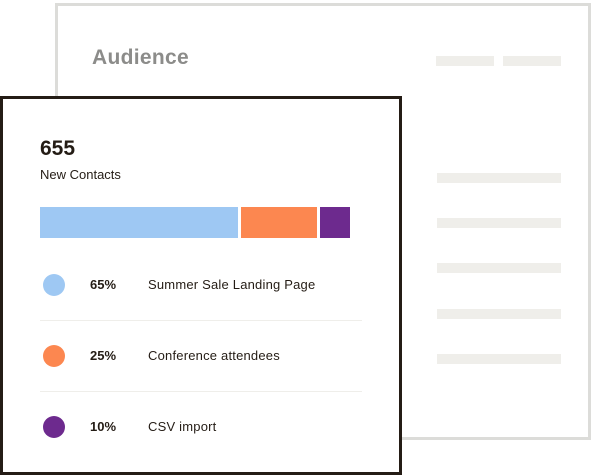 The width and height of the screenshot is (596, 475). I want to click on audience-title: Audience, so click(140, 57).